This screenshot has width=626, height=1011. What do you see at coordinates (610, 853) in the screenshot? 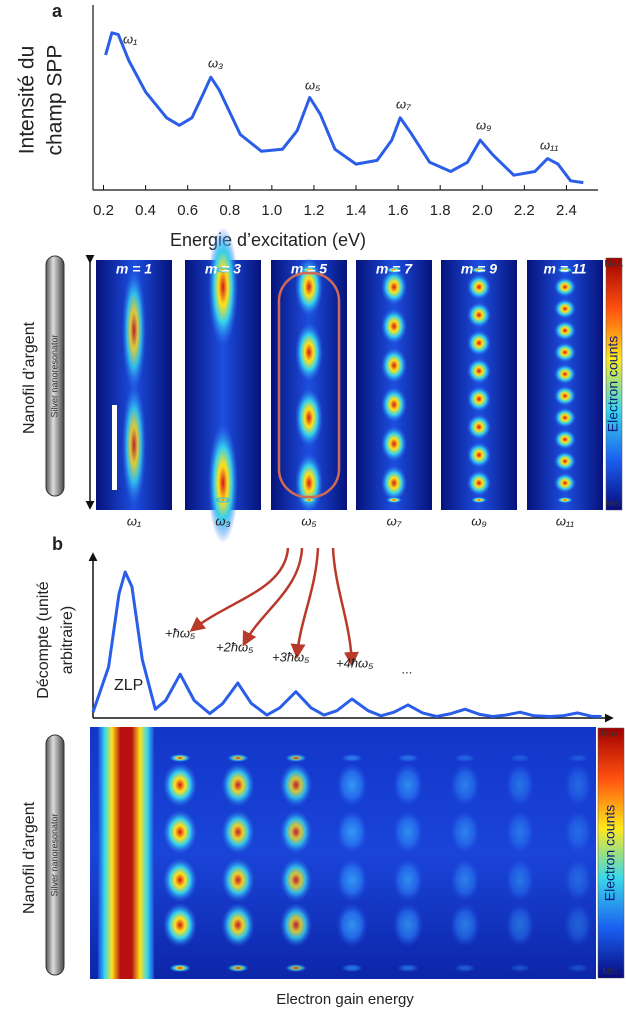
I see `colorbar-title: Electron counts` at bounding box center [610, 853].